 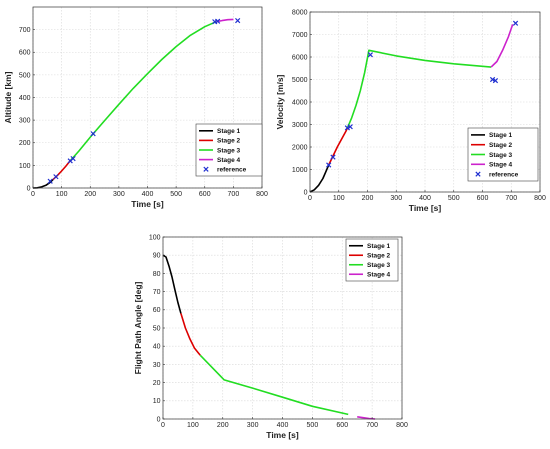 I want to click on y-tick-label: 40, so click(x=157, y=347).